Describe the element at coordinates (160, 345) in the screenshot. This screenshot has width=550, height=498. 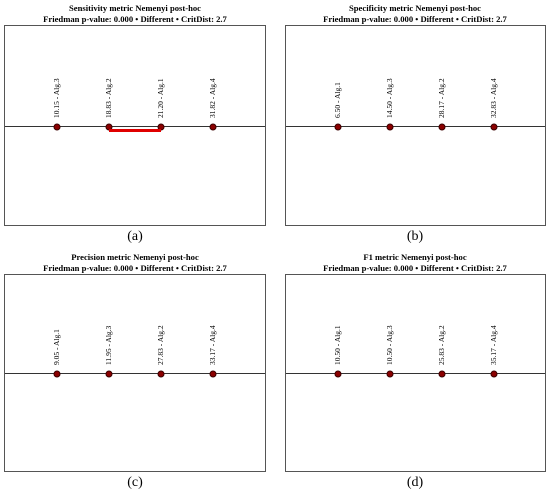
I see `rank-label: 27.83 - Alg.2` at that location.